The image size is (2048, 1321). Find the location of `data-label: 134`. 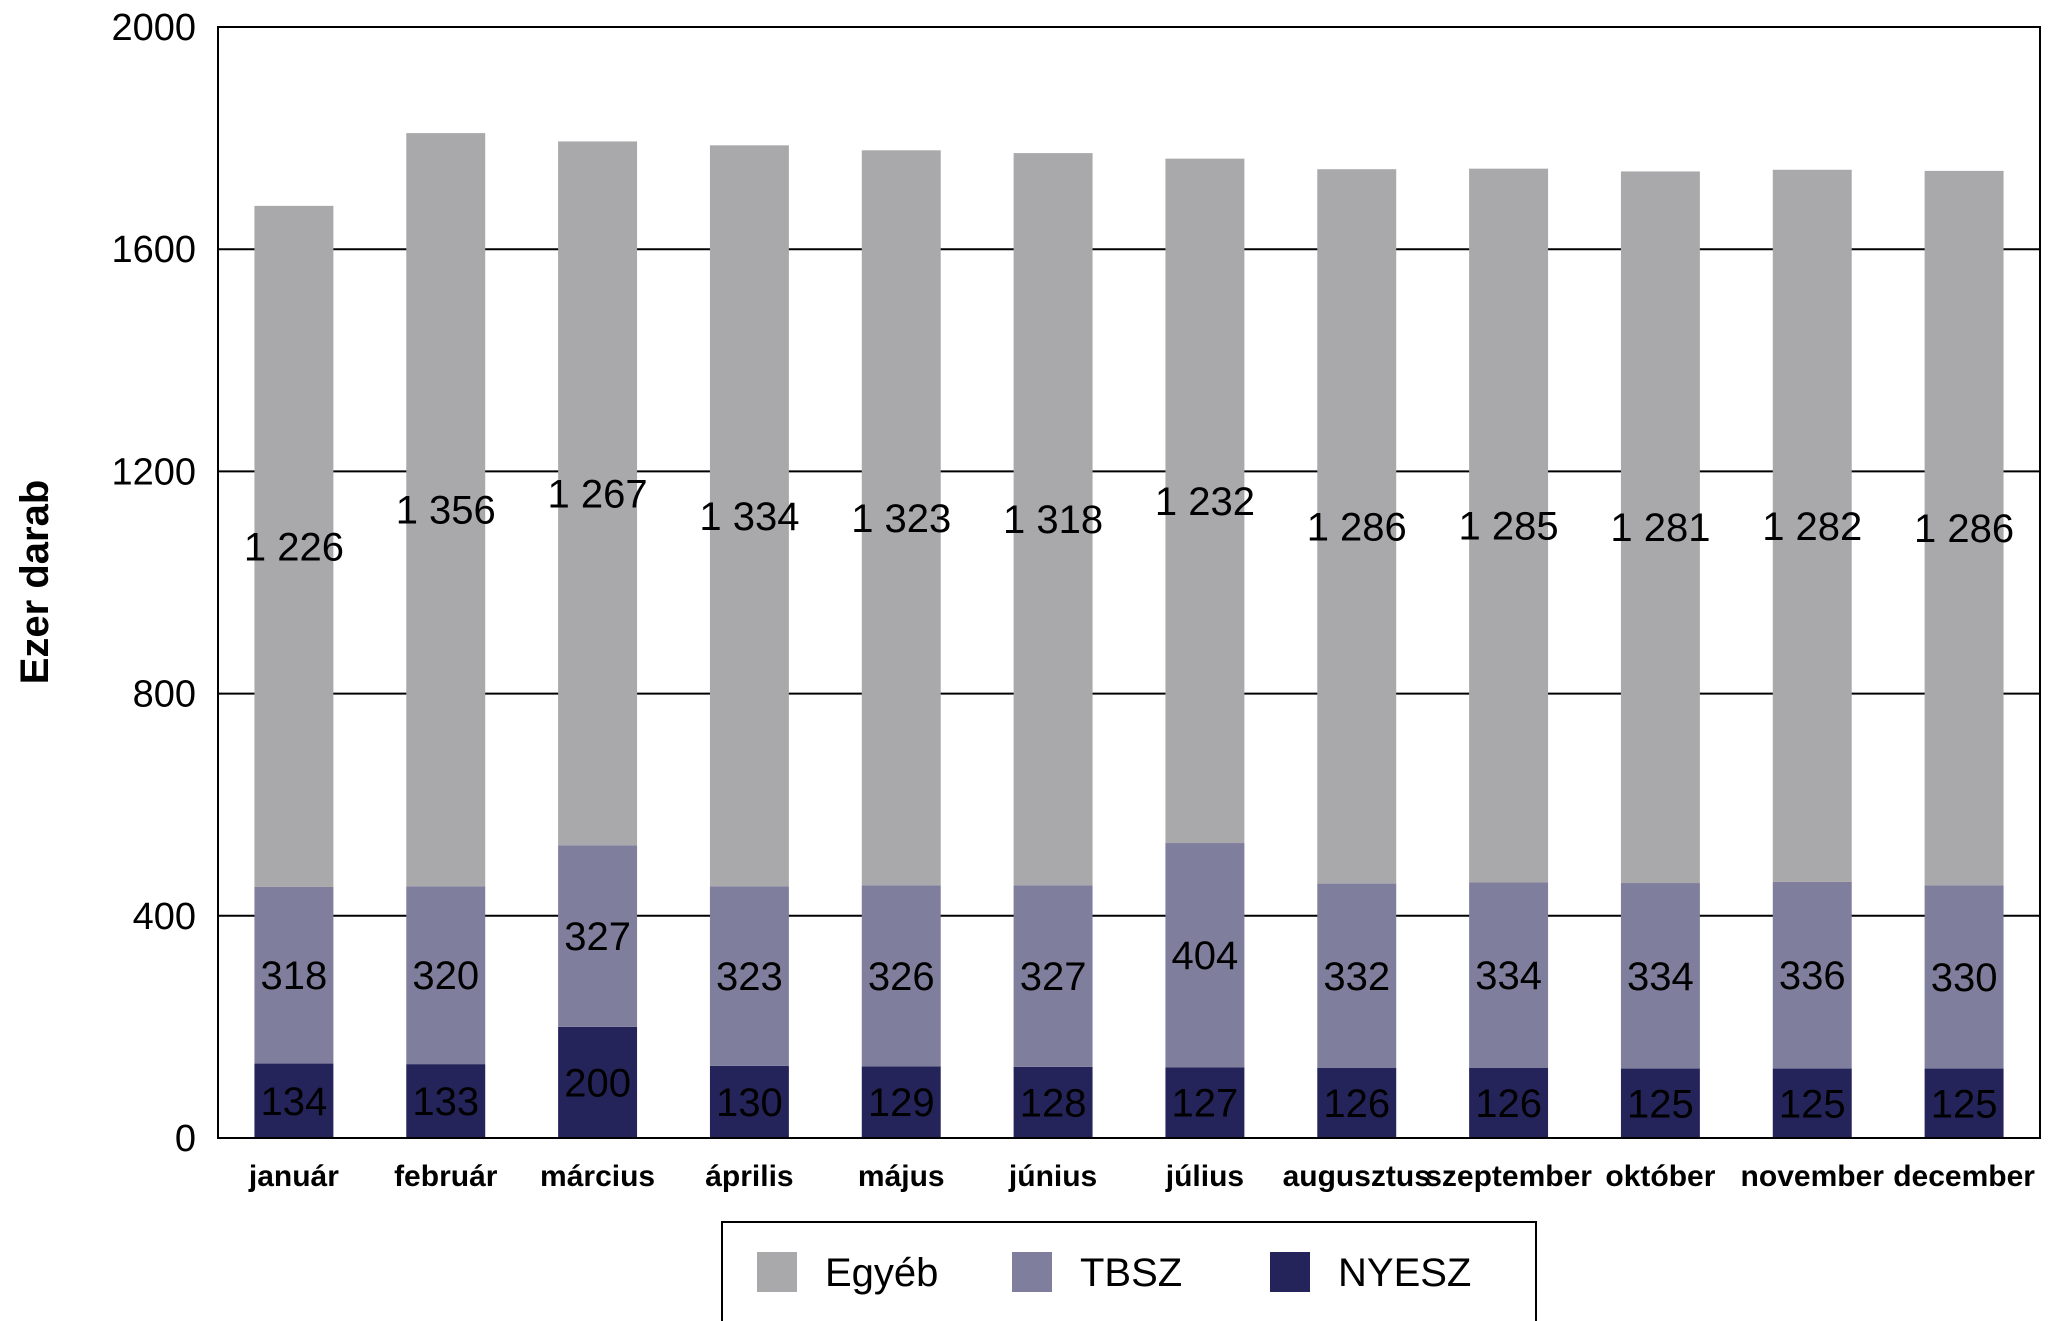

data-label: 134 is located at coordinates (294, 1102).